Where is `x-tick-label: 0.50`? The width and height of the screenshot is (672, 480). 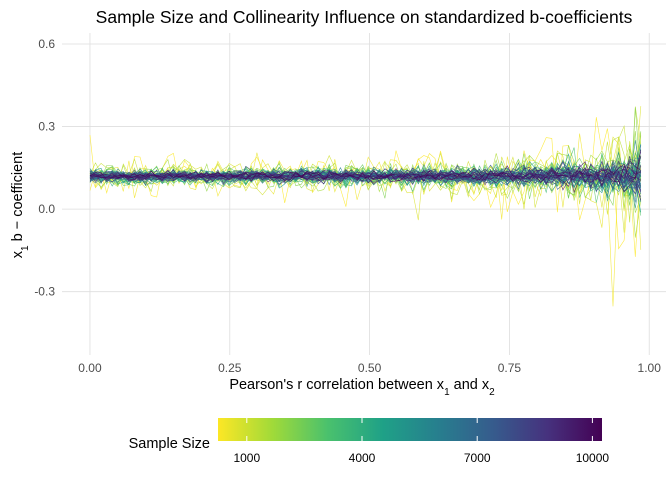 x-tick-label: 0.50 is located at coordinates (370, 368).